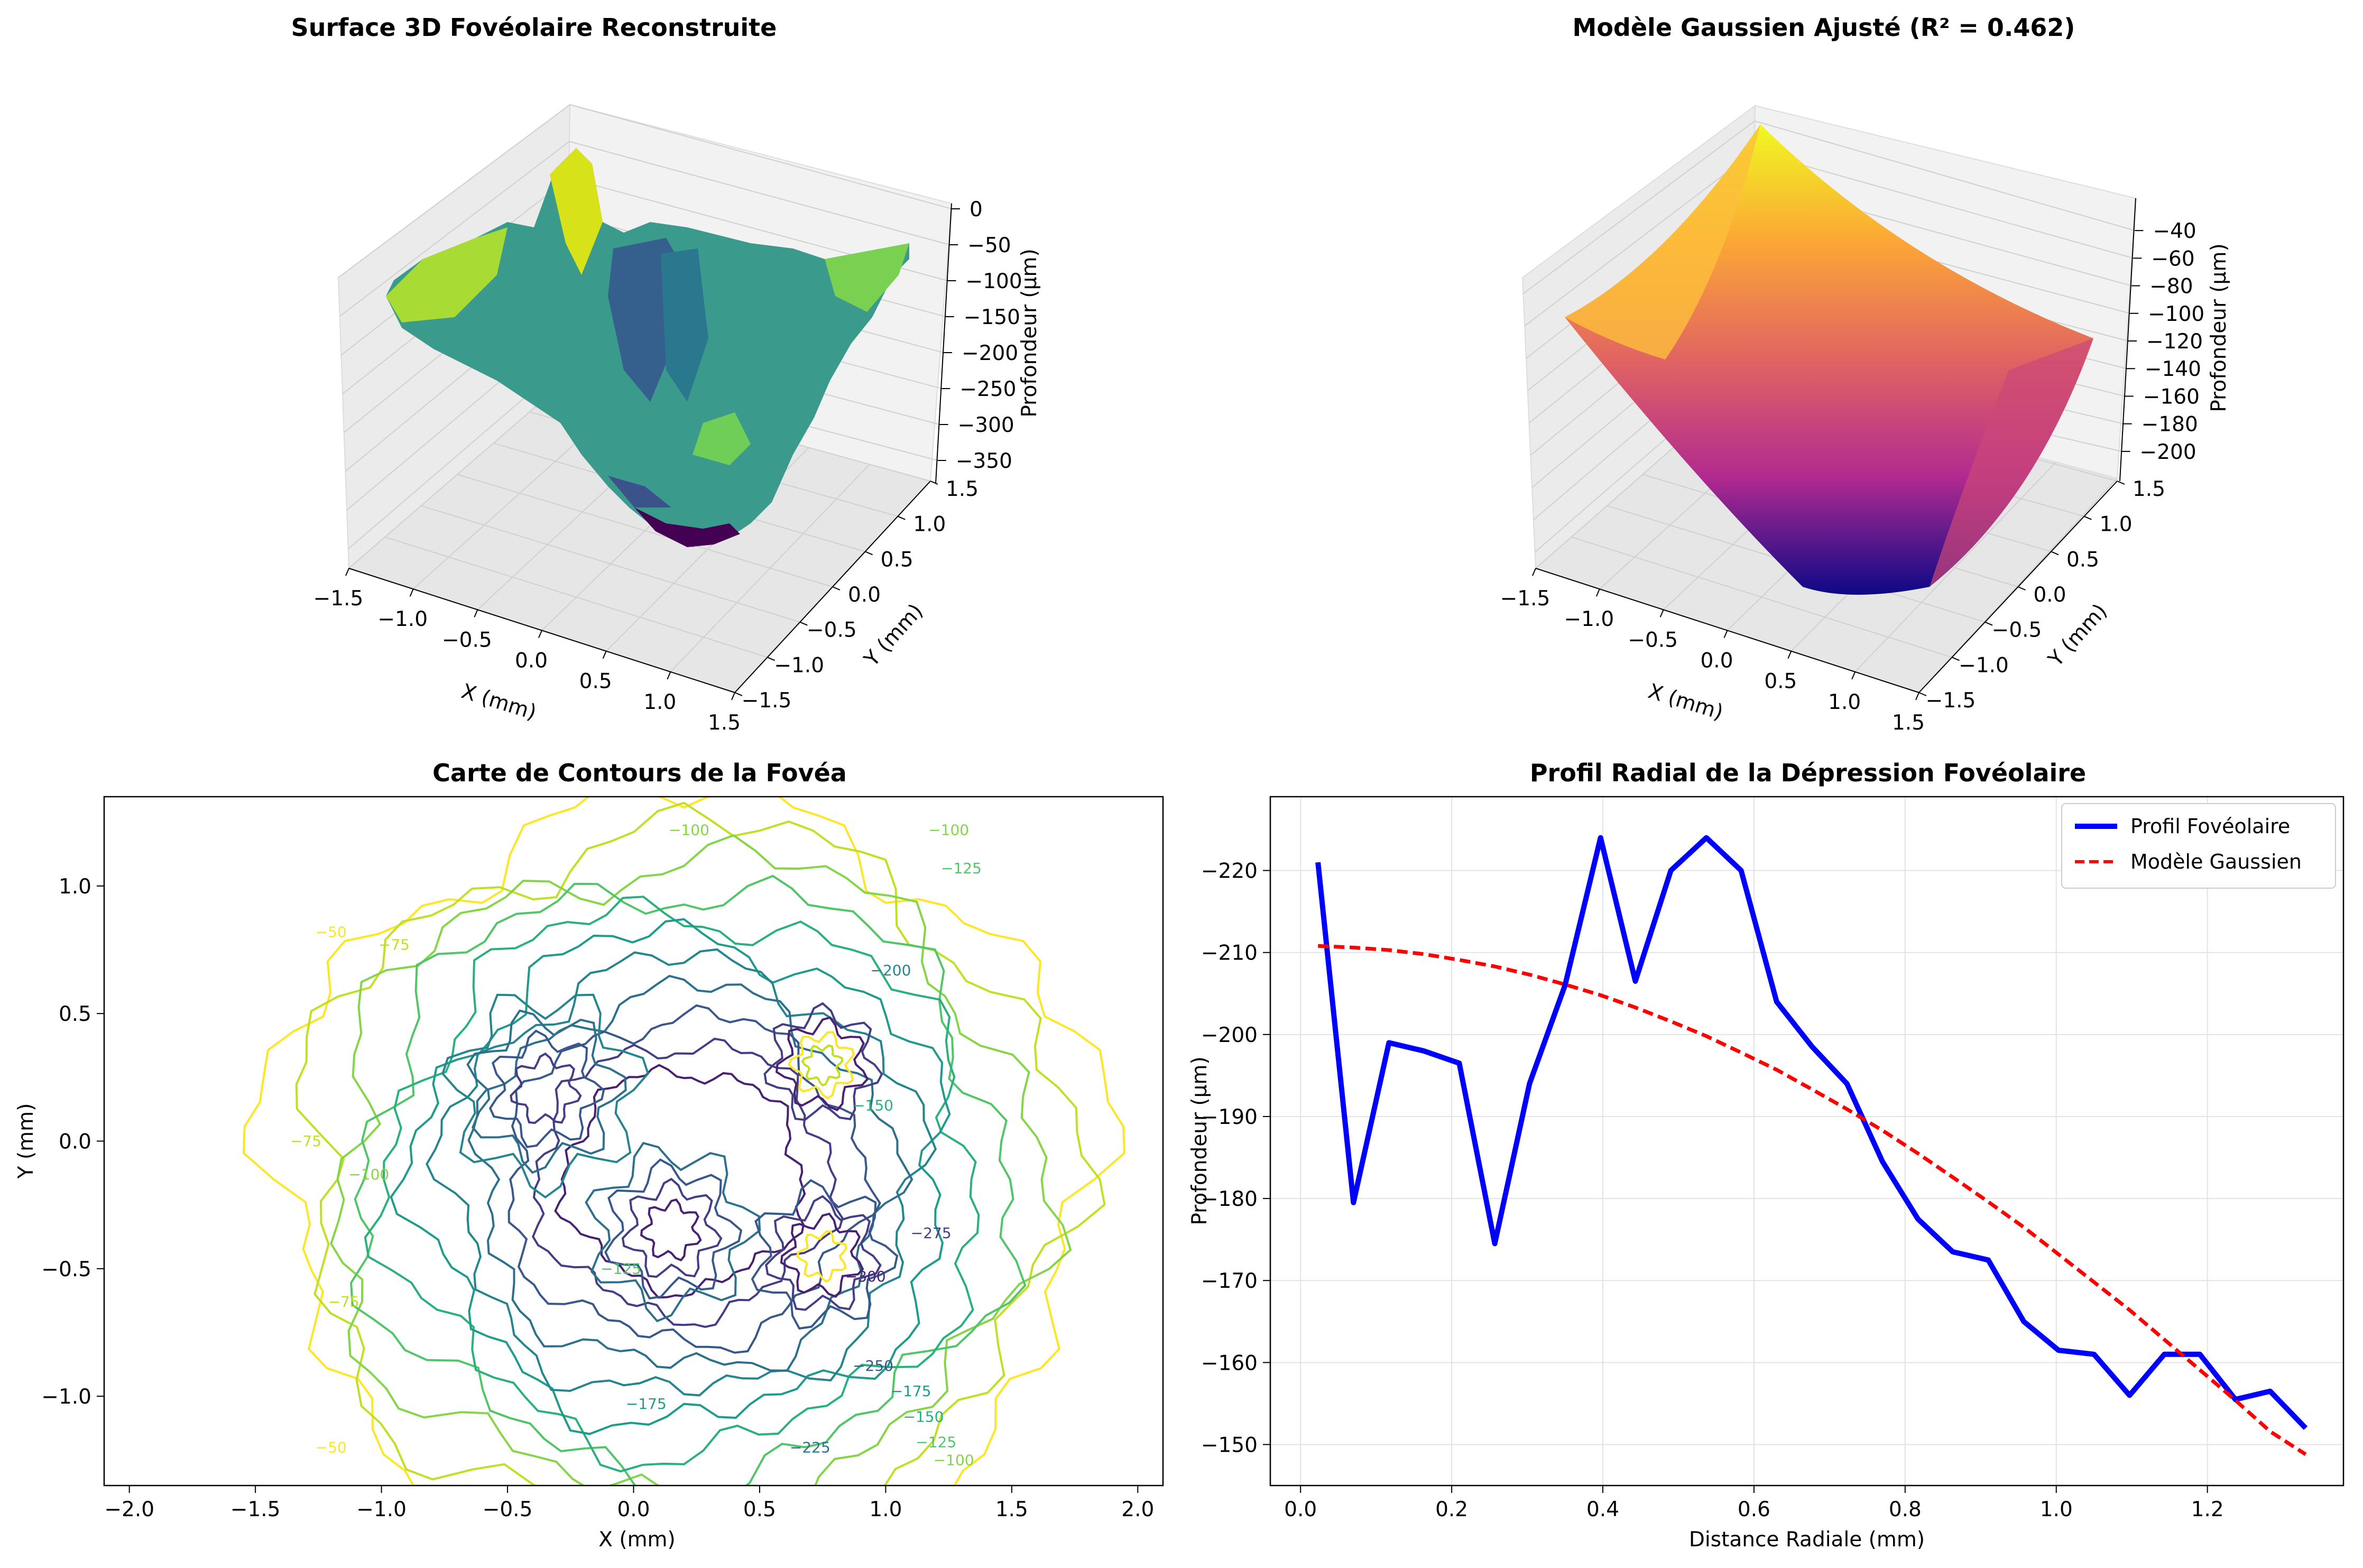 The image size is (2363, 1568). I want to click on panel4-ytick-label: −210, so click(1229, 953).